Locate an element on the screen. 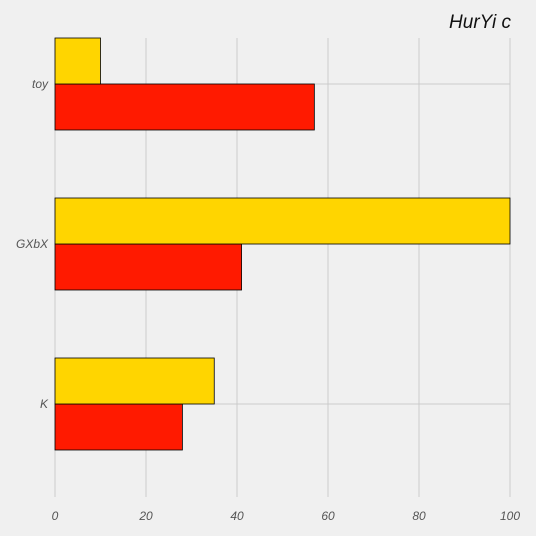 The height and width of the screenshot is (536, 536). y-axis-ticks: K GXbX toy is located at coordinates (32, 244).